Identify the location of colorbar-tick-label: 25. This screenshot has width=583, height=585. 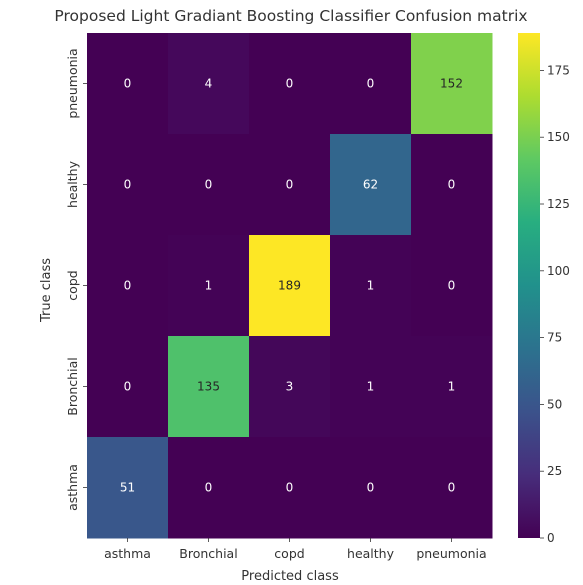
(554, 471).